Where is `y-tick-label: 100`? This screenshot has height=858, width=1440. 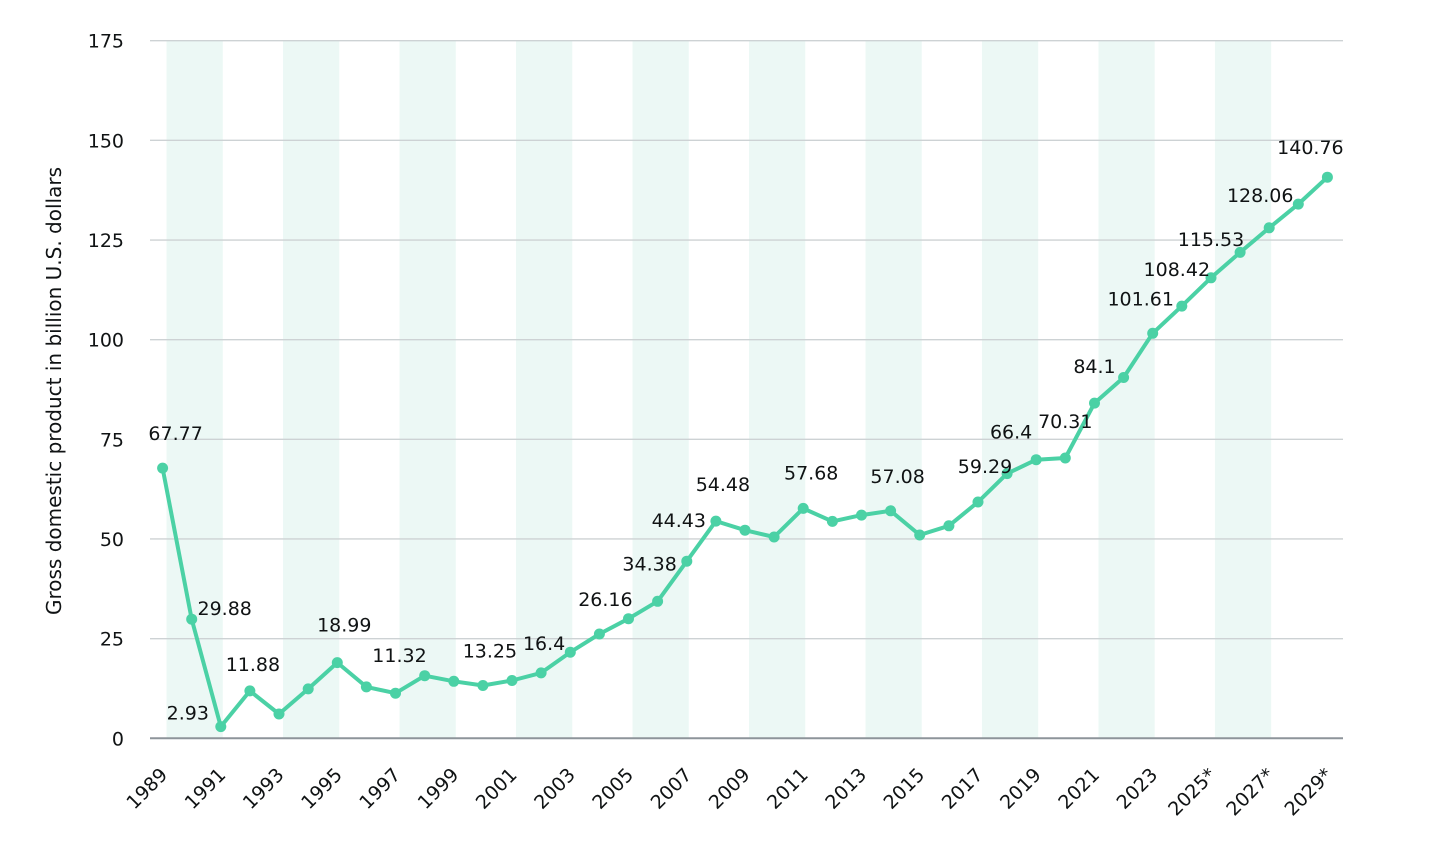
y-tick-label: 100 is located at coordinates (106, 341).